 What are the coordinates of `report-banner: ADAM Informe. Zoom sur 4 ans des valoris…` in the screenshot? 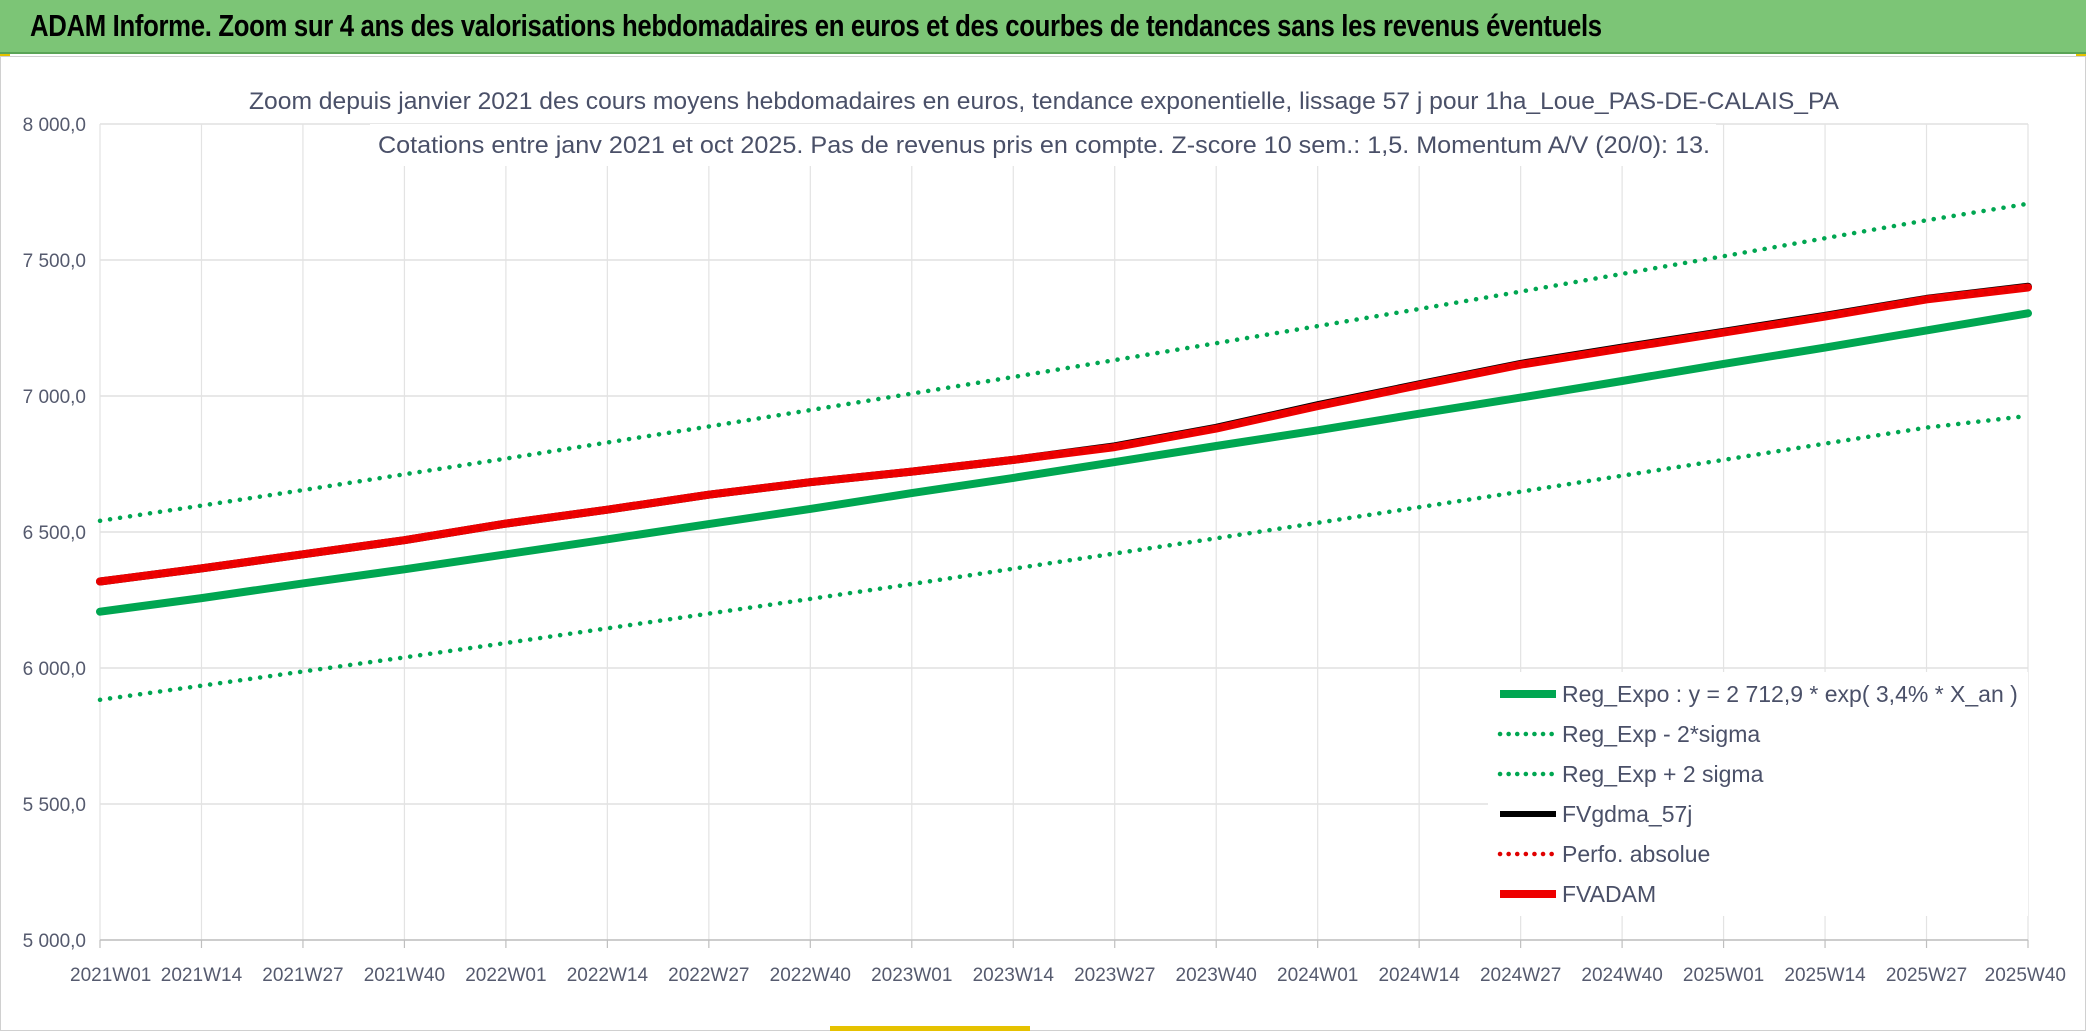 It's located at (1043, 27).